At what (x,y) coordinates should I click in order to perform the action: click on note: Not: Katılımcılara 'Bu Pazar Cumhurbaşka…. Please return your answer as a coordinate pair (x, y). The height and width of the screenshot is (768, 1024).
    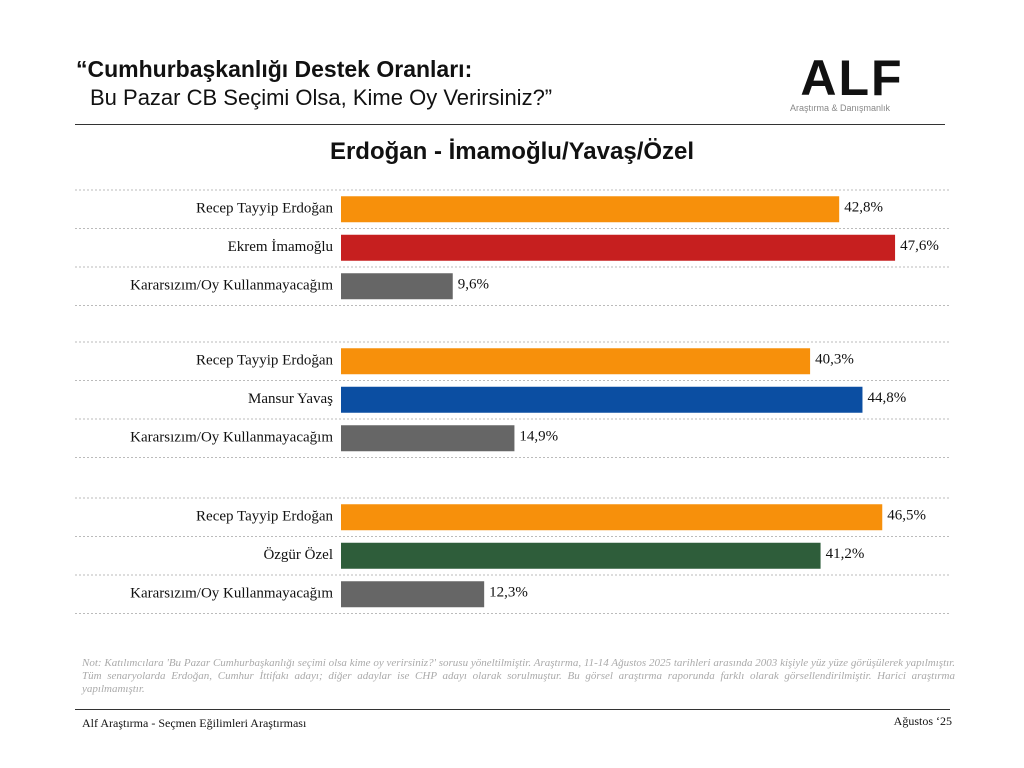
    Looking at the image, I should click on (518, 676).